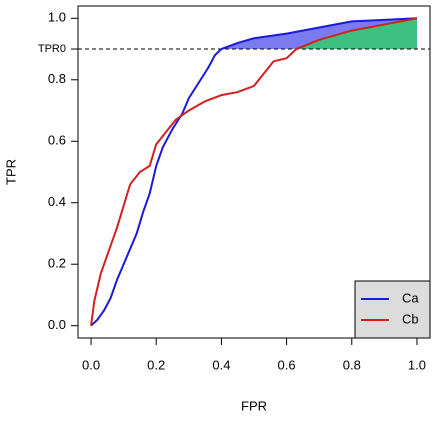 The width and height of the screenshot is (435, 431). What do you see at coordinates (352, 364) in the screenshot?
I see `x-tick-label: 0.8` at bounding box center [352, 364].